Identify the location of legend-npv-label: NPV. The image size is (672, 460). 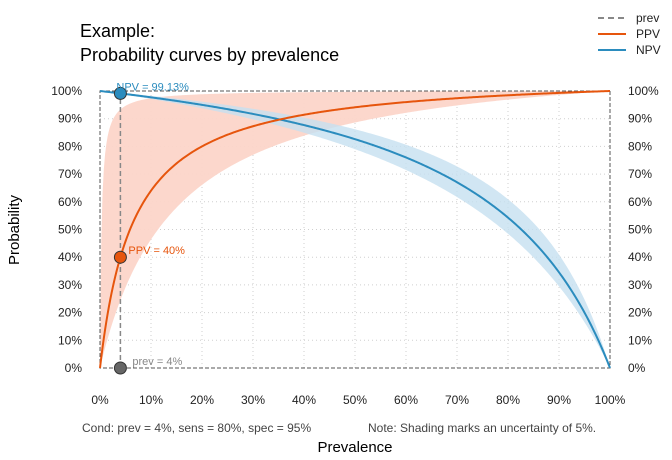
(648, 50).